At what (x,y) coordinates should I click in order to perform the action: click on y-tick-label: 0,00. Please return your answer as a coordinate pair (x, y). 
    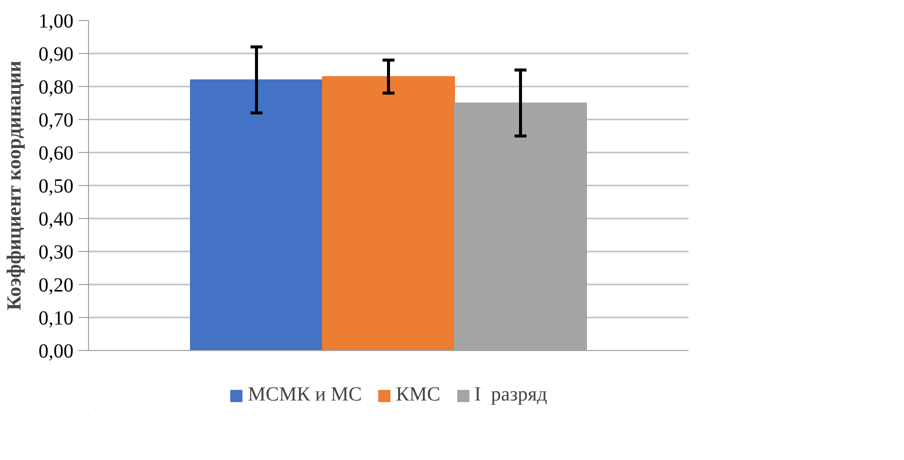
    Looking at the image, I should click on (56, 351).